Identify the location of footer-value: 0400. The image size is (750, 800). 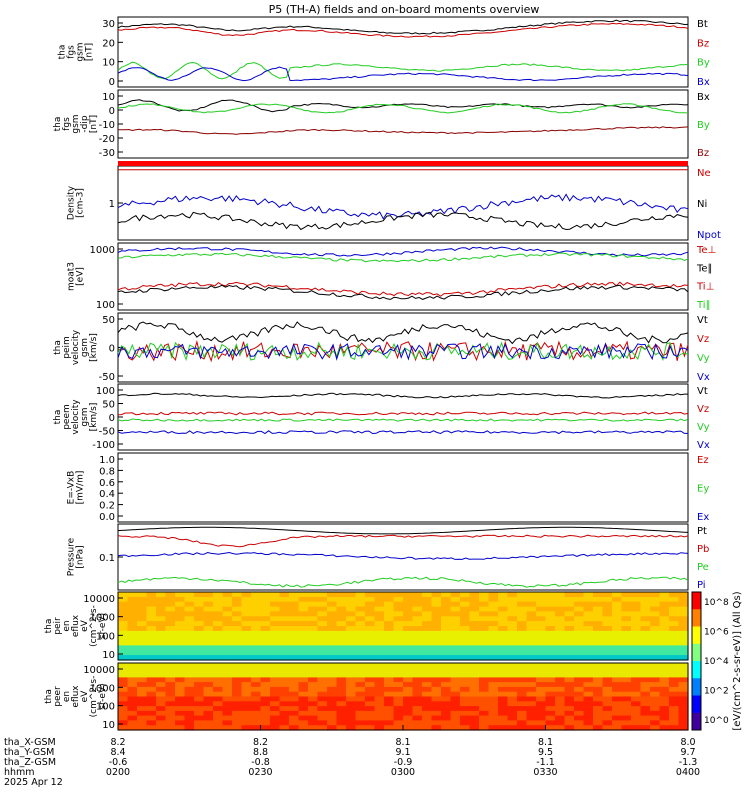
(688, 772).